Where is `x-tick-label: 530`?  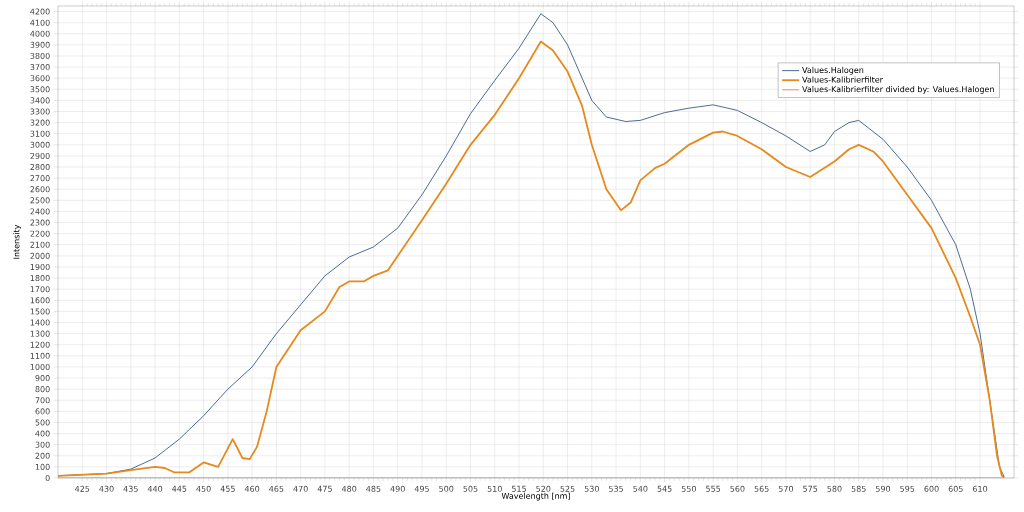
x-tick-label: 530 is located at coordinates (591, 488).